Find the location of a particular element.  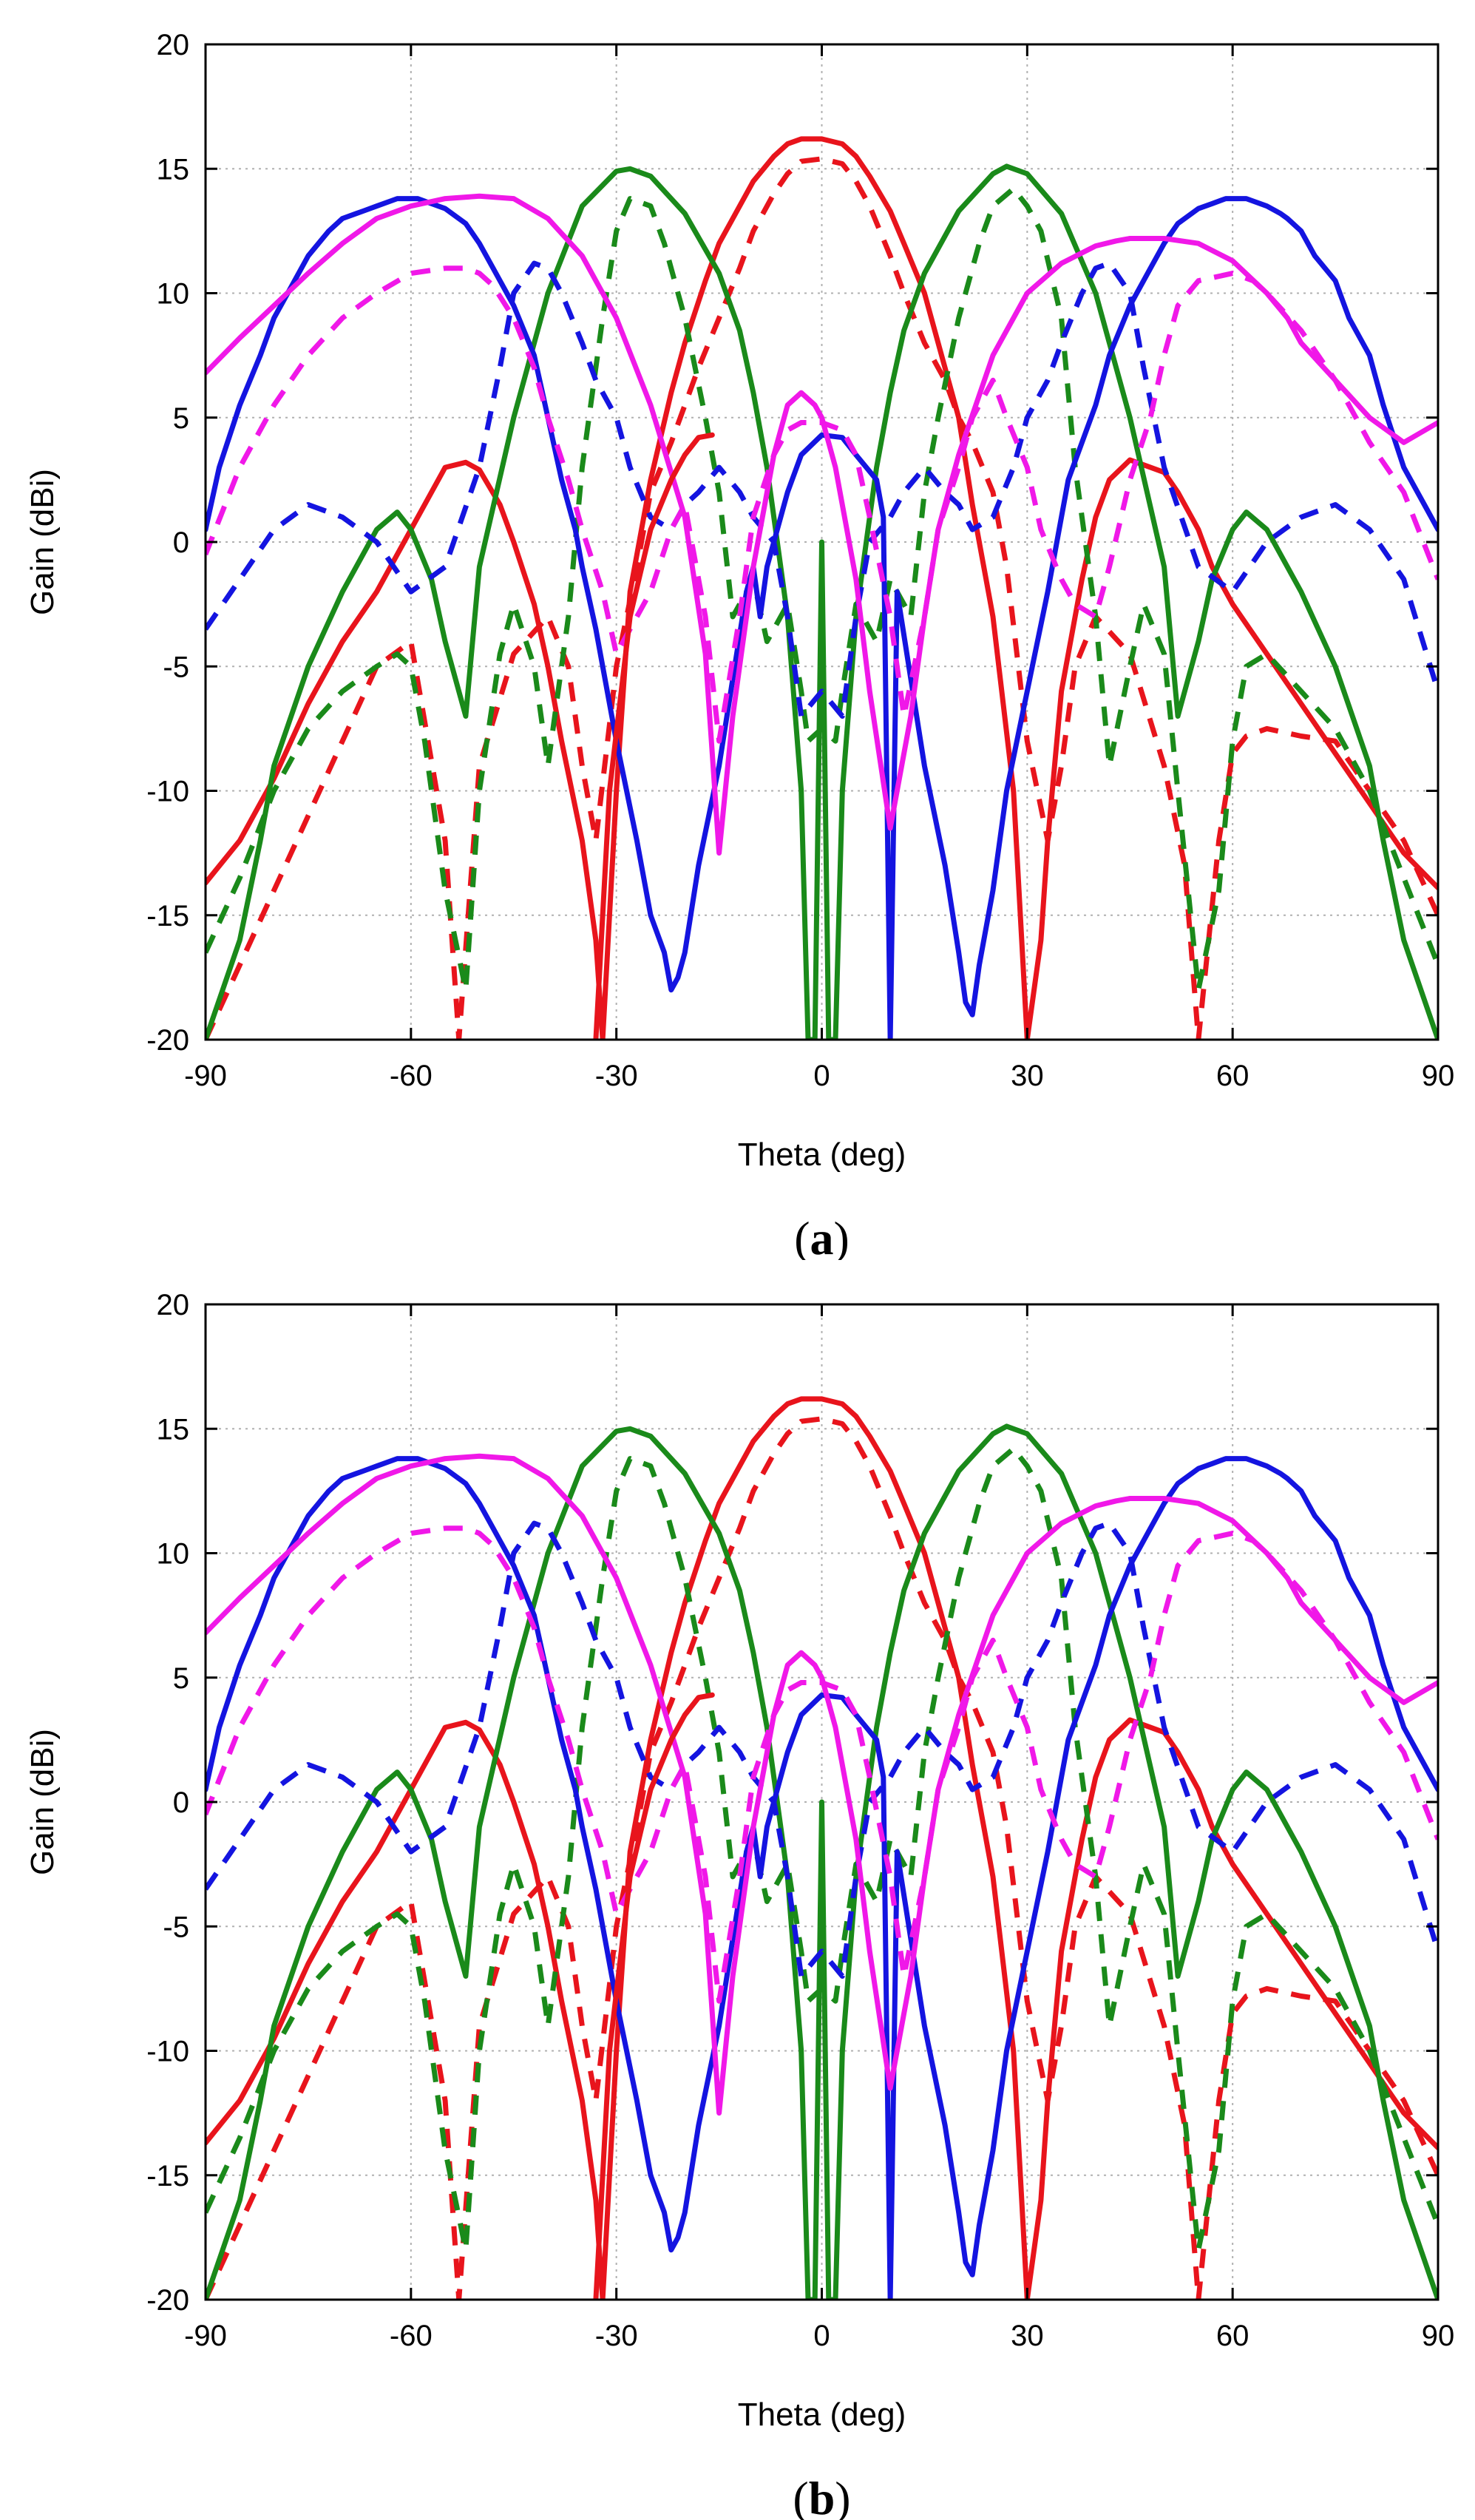

panel-label: (b) is located at coordinates (821, 2496).